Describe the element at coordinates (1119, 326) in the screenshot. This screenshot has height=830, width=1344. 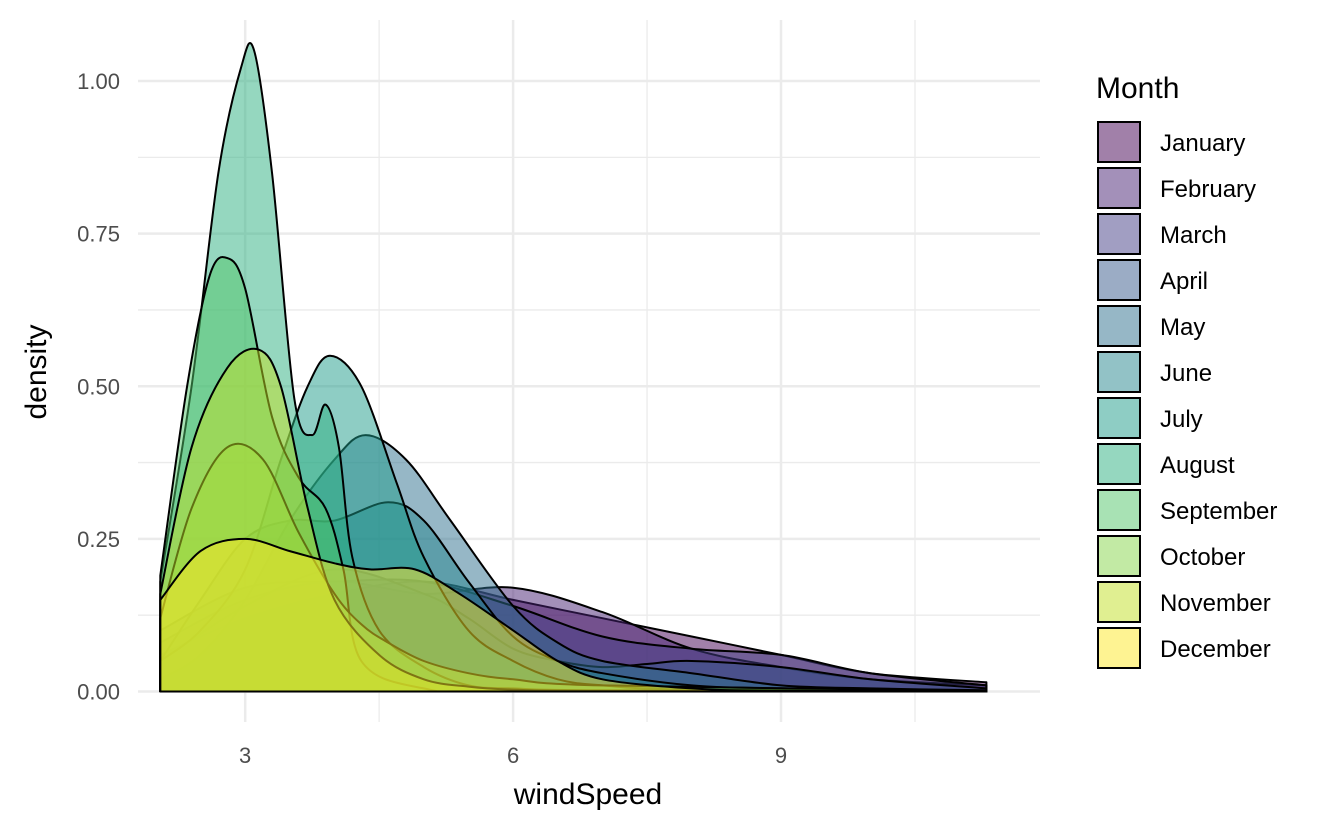
I see `legend-swatch-may` at that location.